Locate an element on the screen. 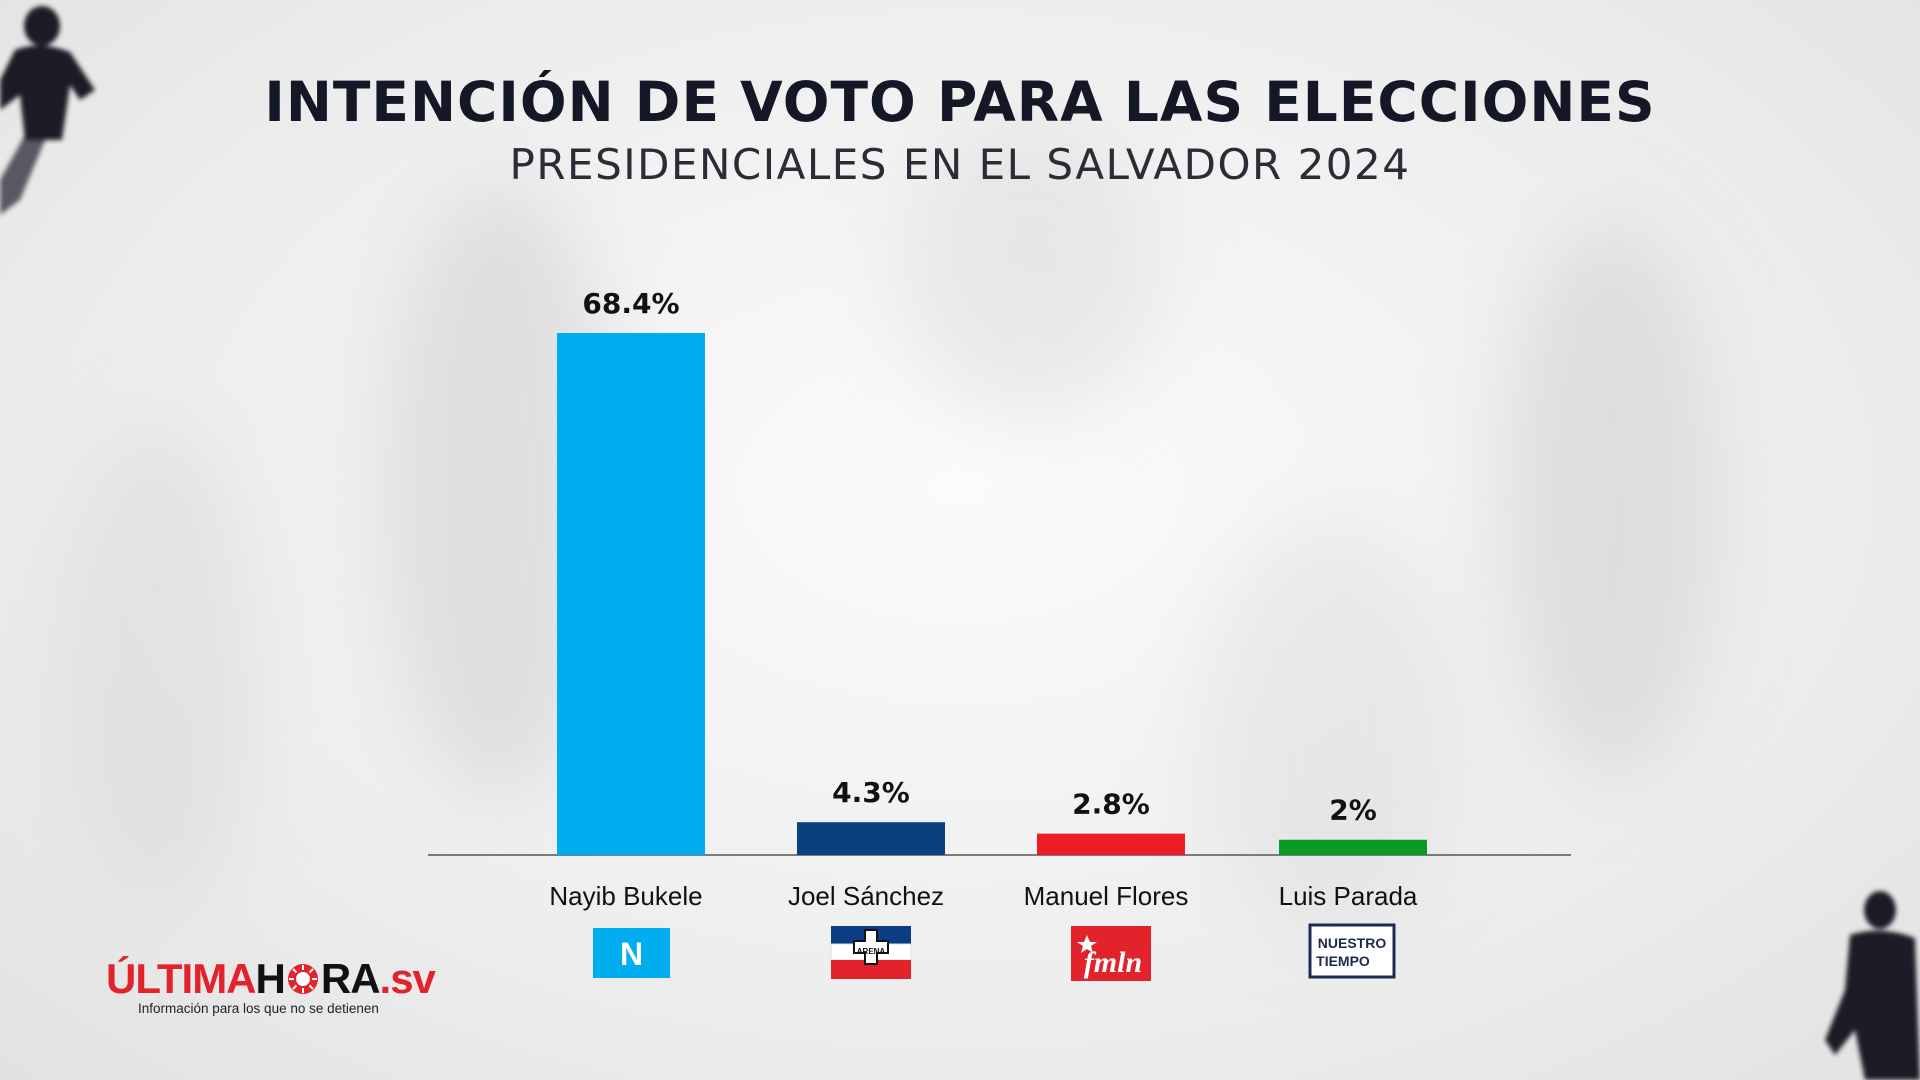 Image resolution: width=1920 pixels, height=1080 pixels. category-label: Manuel Flores is located at coordinates (1106, 896).